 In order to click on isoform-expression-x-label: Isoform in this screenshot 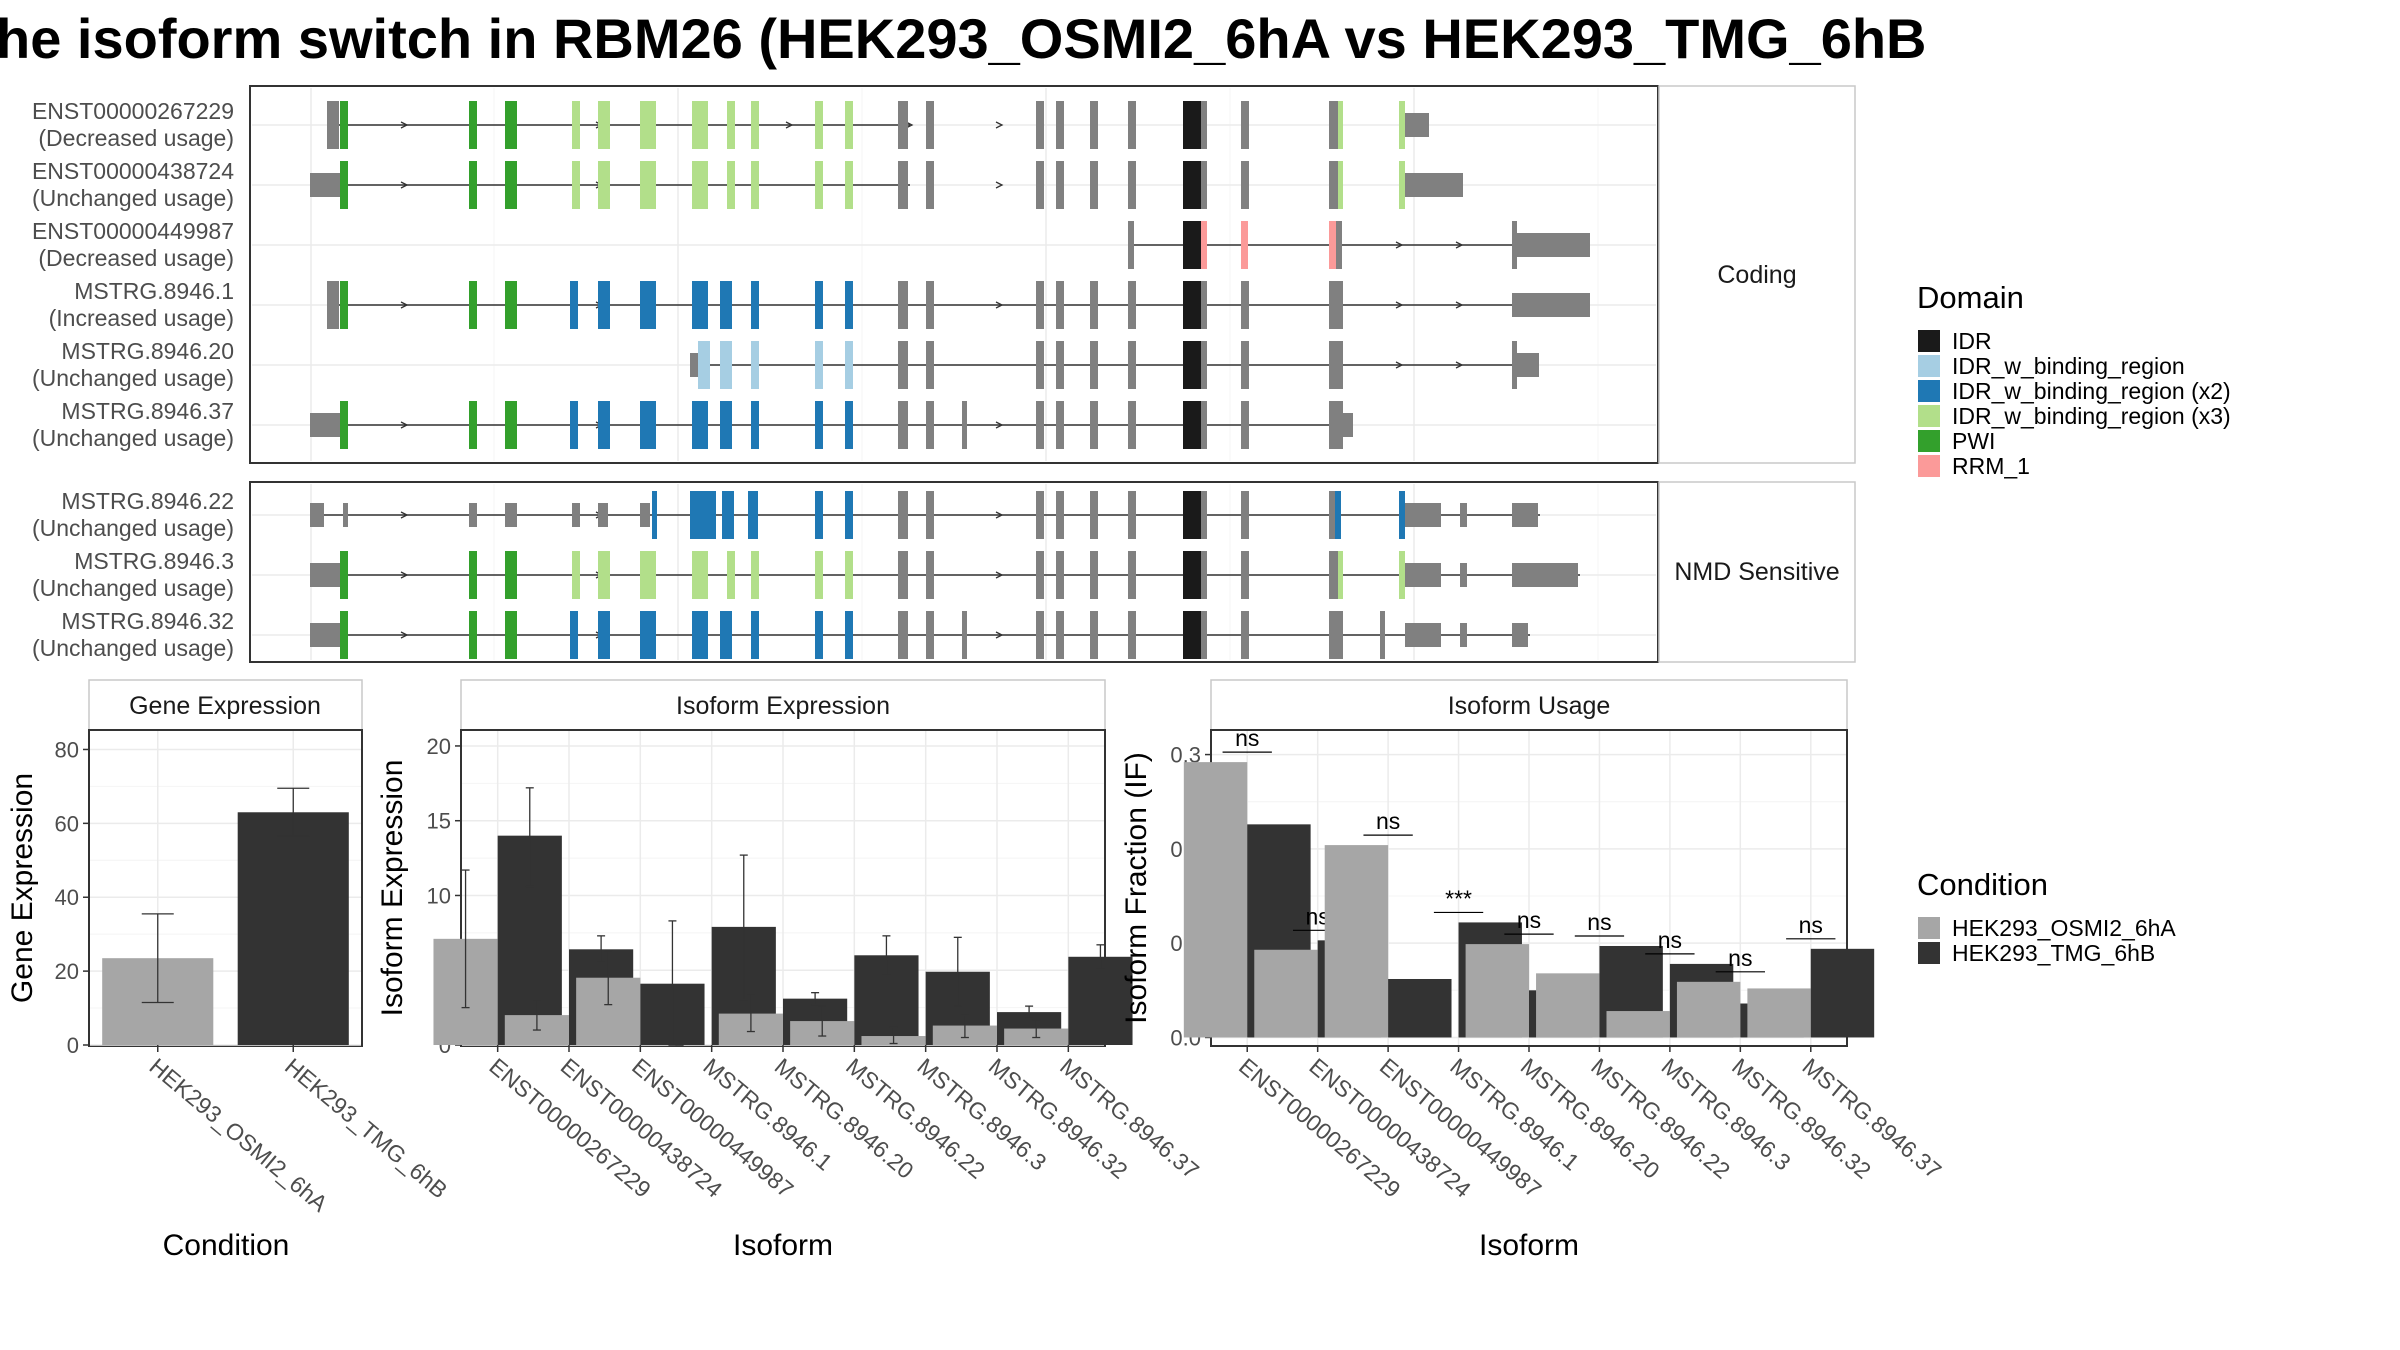, I will do `click(783, 1245)`.